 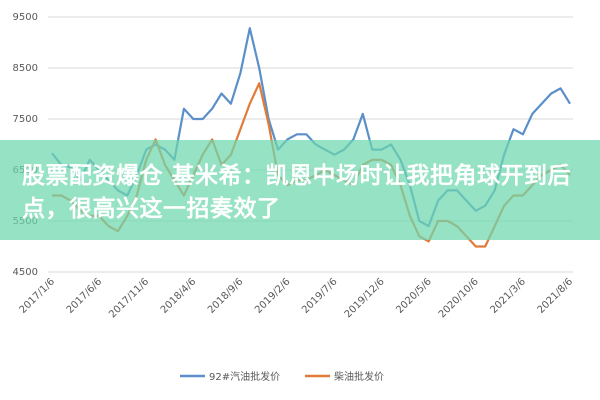 What do you see at coordinates (556, 296) in the screenshot?
I see `x-tick-label: 2021/8/6` at bounding box center [556, 296].